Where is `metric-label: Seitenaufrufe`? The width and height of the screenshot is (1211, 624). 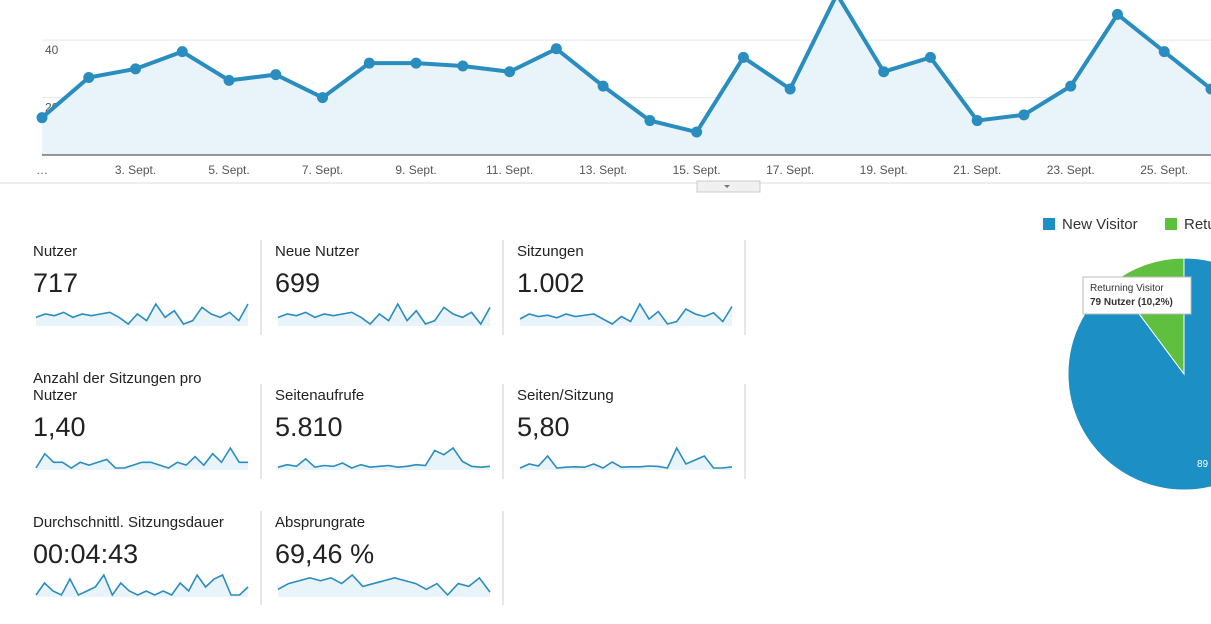
metric-label: Seitenaufrufe is located at coordinates (319, 395).